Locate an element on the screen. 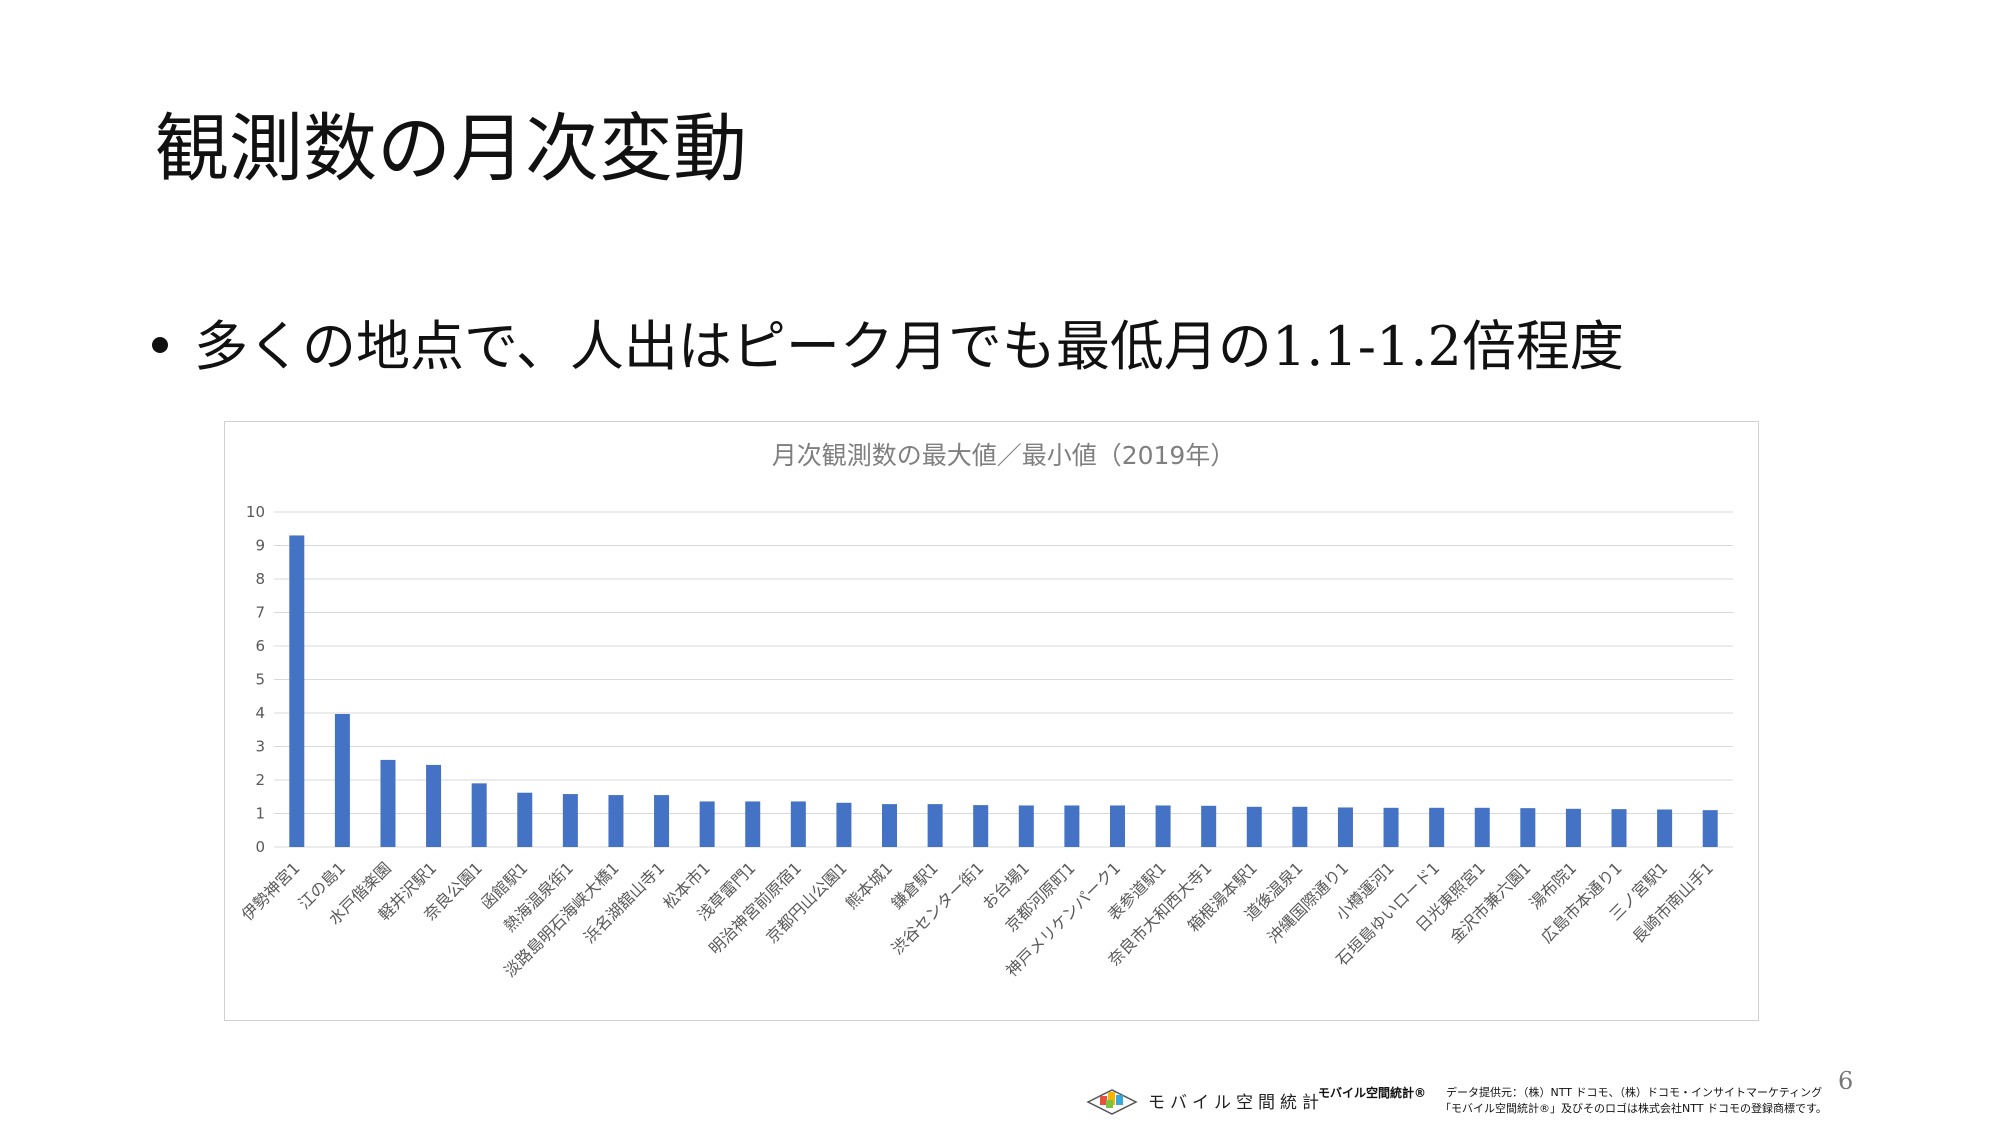  y-tick-label: 0 is located at coordinates (260, 847).